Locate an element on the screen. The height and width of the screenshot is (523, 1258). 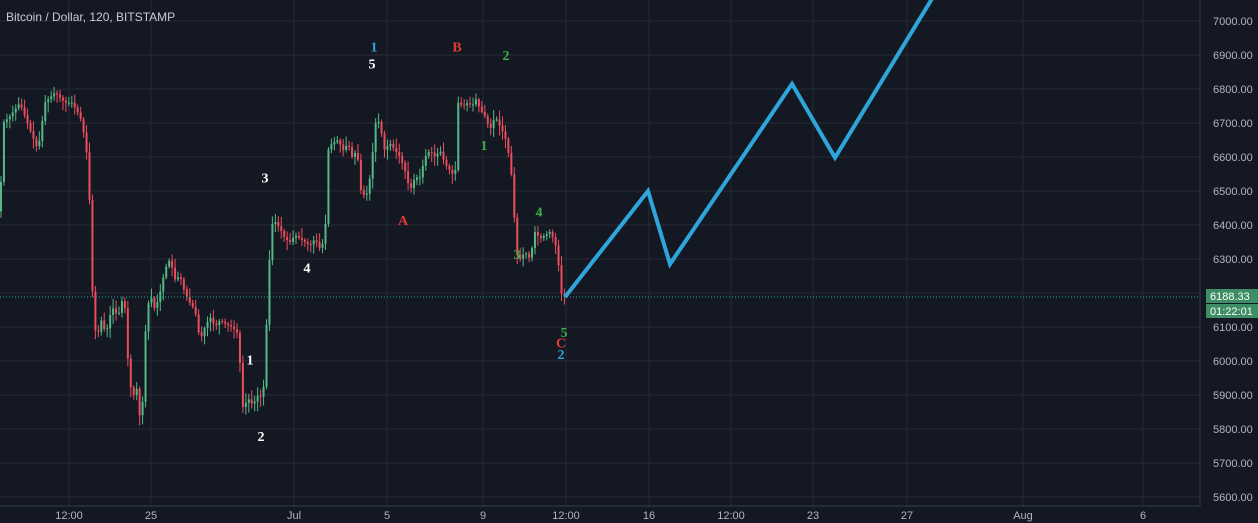
time-axis-background is located at coordinates (600, 514).